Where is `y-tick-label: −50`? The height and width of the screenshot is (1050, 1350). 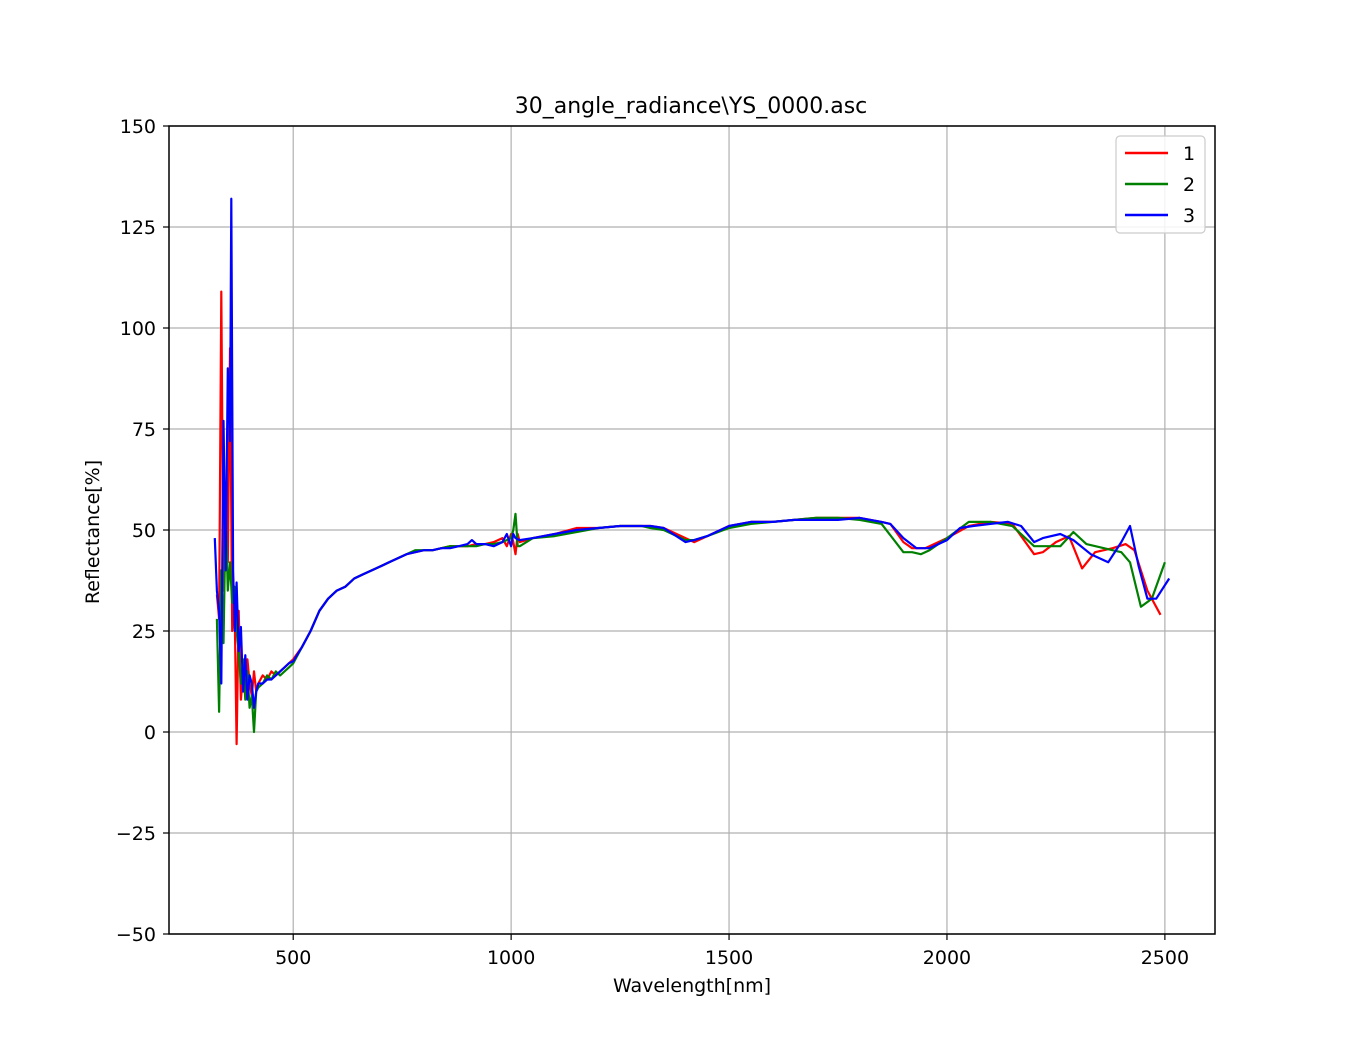 y-tick-label: −50 is located at coordinates (136, 935).